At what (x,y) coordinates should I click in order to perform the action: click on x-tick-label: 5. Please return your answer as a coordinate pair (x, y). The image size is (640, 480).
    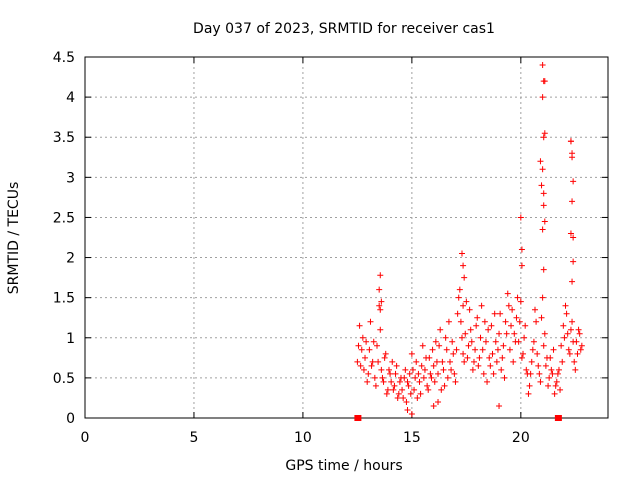
    Looking at the image, I should click on (193, 438).